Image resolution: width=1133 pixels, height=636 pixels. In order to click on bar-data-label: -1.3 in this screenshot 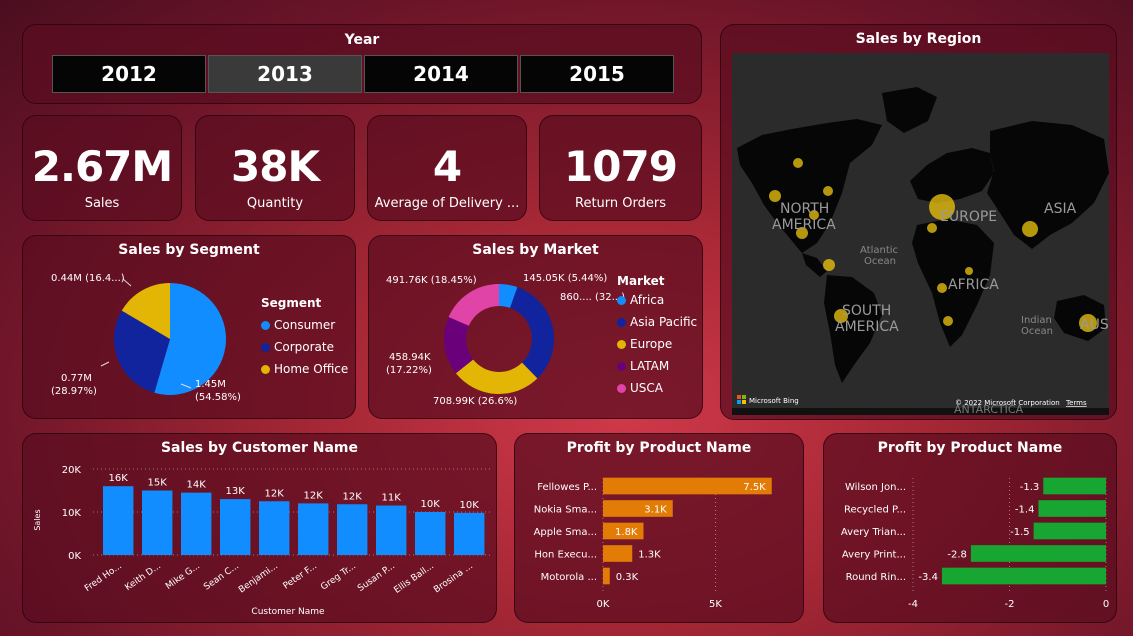, I will do `click(1030, 487)`.